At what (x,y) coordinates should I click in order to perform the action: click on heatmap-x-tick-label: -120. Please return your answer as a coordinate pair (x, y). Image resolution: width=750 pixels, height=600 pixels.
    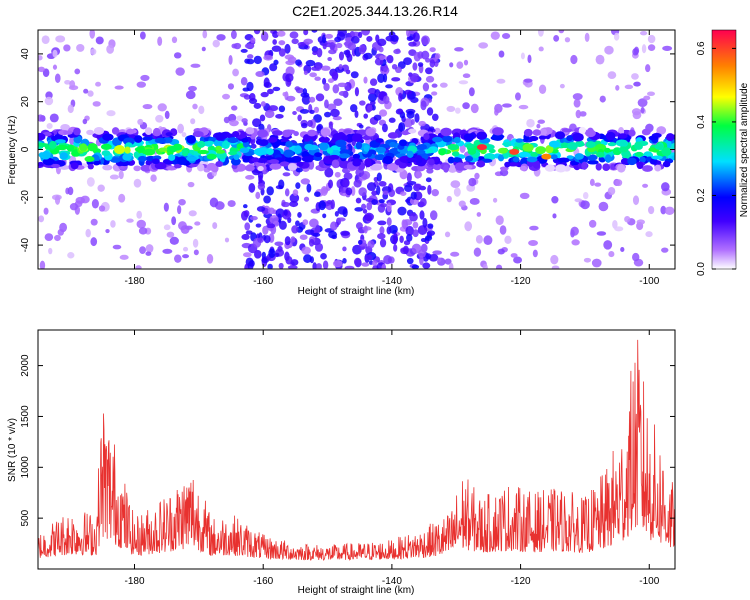
    Looking at the image, I should click on (521, 281).